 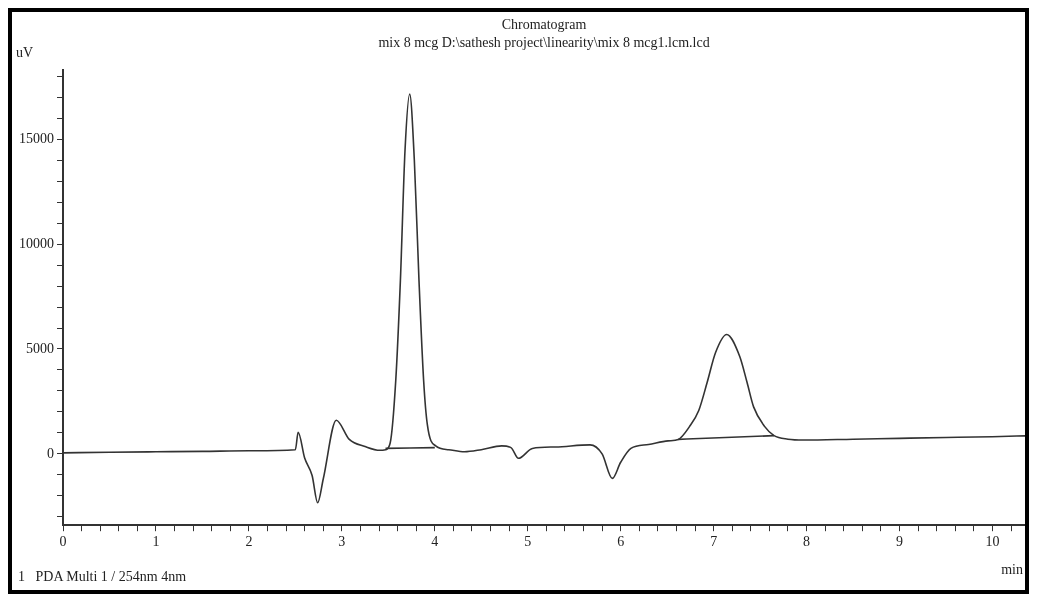 What do you see at coordinates (544, 42) in the screenshot?
I see `chart-subtitle: mix 8 mcg D:\sathesh project\linearity\mix 8 mcg1.lcm.lcd` at bounding box center [544, 42].